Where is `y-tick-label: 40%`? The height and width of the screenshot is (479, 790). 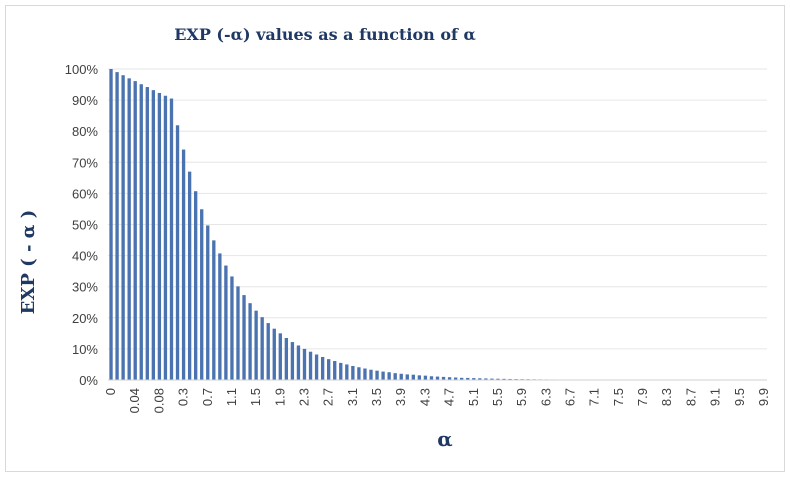
y-tick-label: 40% is located at coordinates (85, 256).